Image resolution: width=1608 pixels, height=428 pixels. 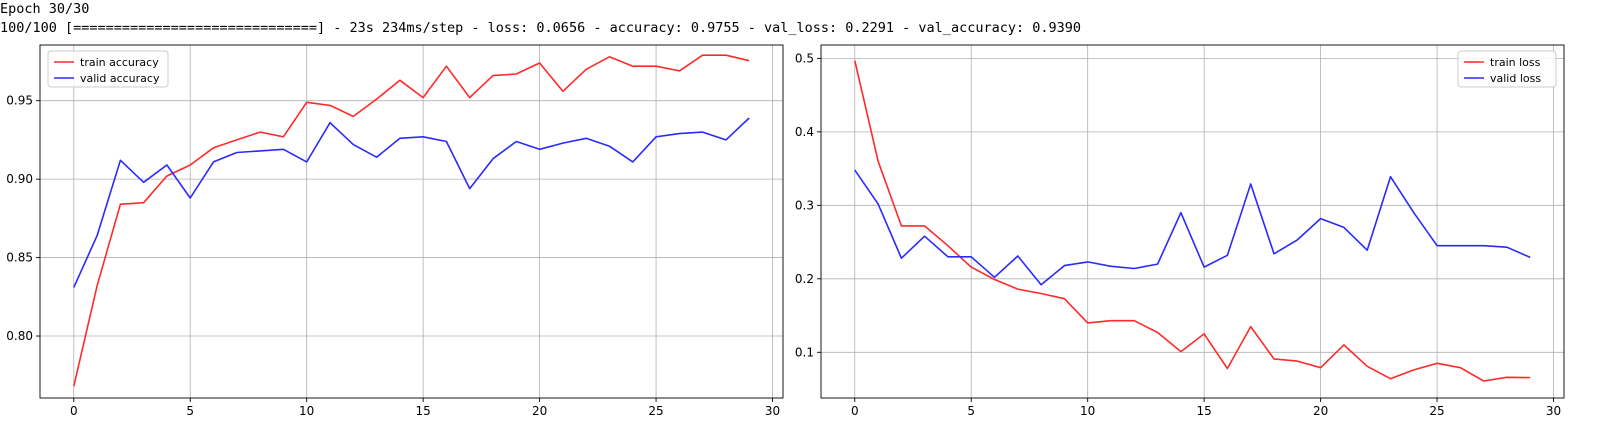 What do you see at coordinates (1192, 227) in the screenshot?
I see `series-line-valid-loss` at bounding box center [1192, 227].